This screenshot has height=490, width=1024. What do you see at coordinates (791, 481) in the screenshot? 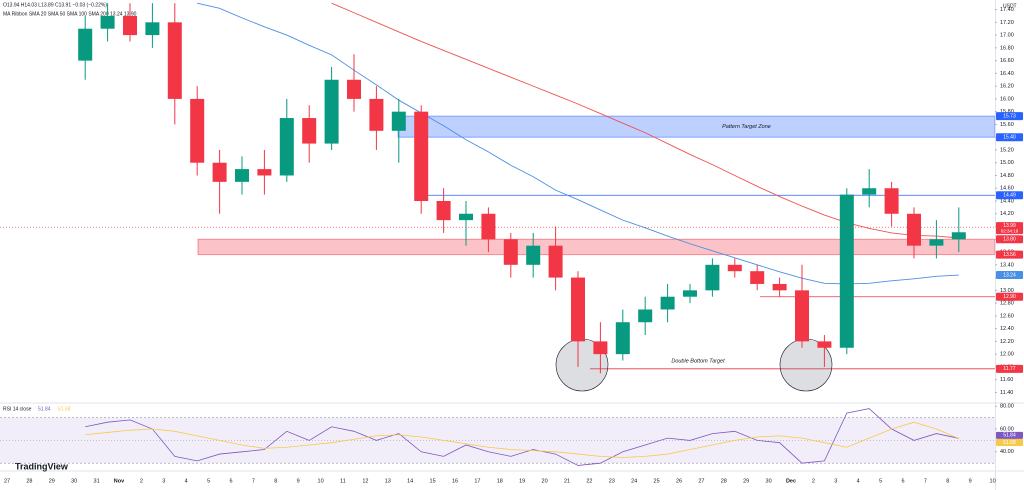
I see `x-tick-label: Dec` at bounding box center [791, 481].